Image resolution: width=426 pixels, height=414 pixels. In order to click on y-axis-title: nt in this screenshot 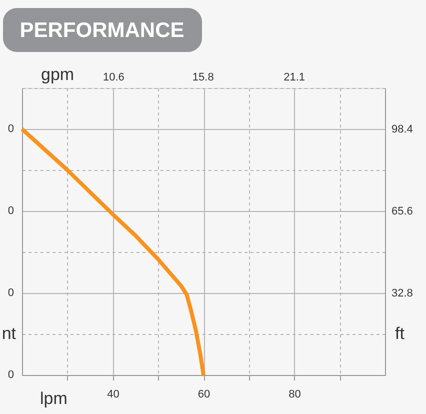, I will do `click(9, 333)`.